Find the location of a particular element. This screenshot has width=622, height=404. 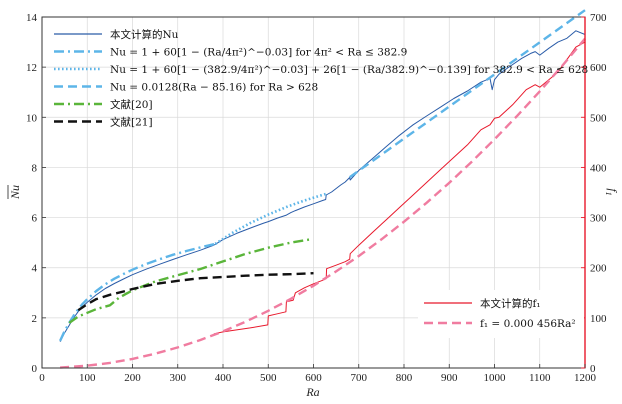

x-tick-label: 0 is located at coordinates (42, 378).